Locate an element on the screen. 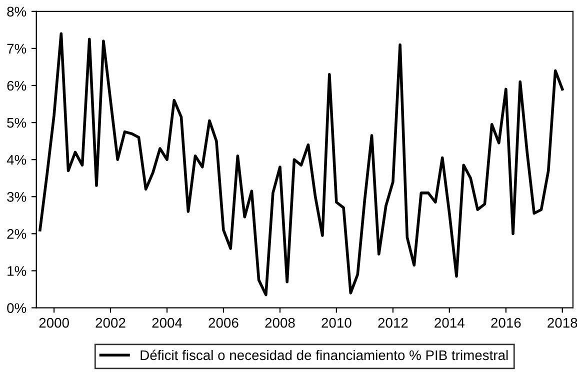 The height and width of the screenshot is (380, 577). y-tick-label: 7% is located at coordinates (16, 49).